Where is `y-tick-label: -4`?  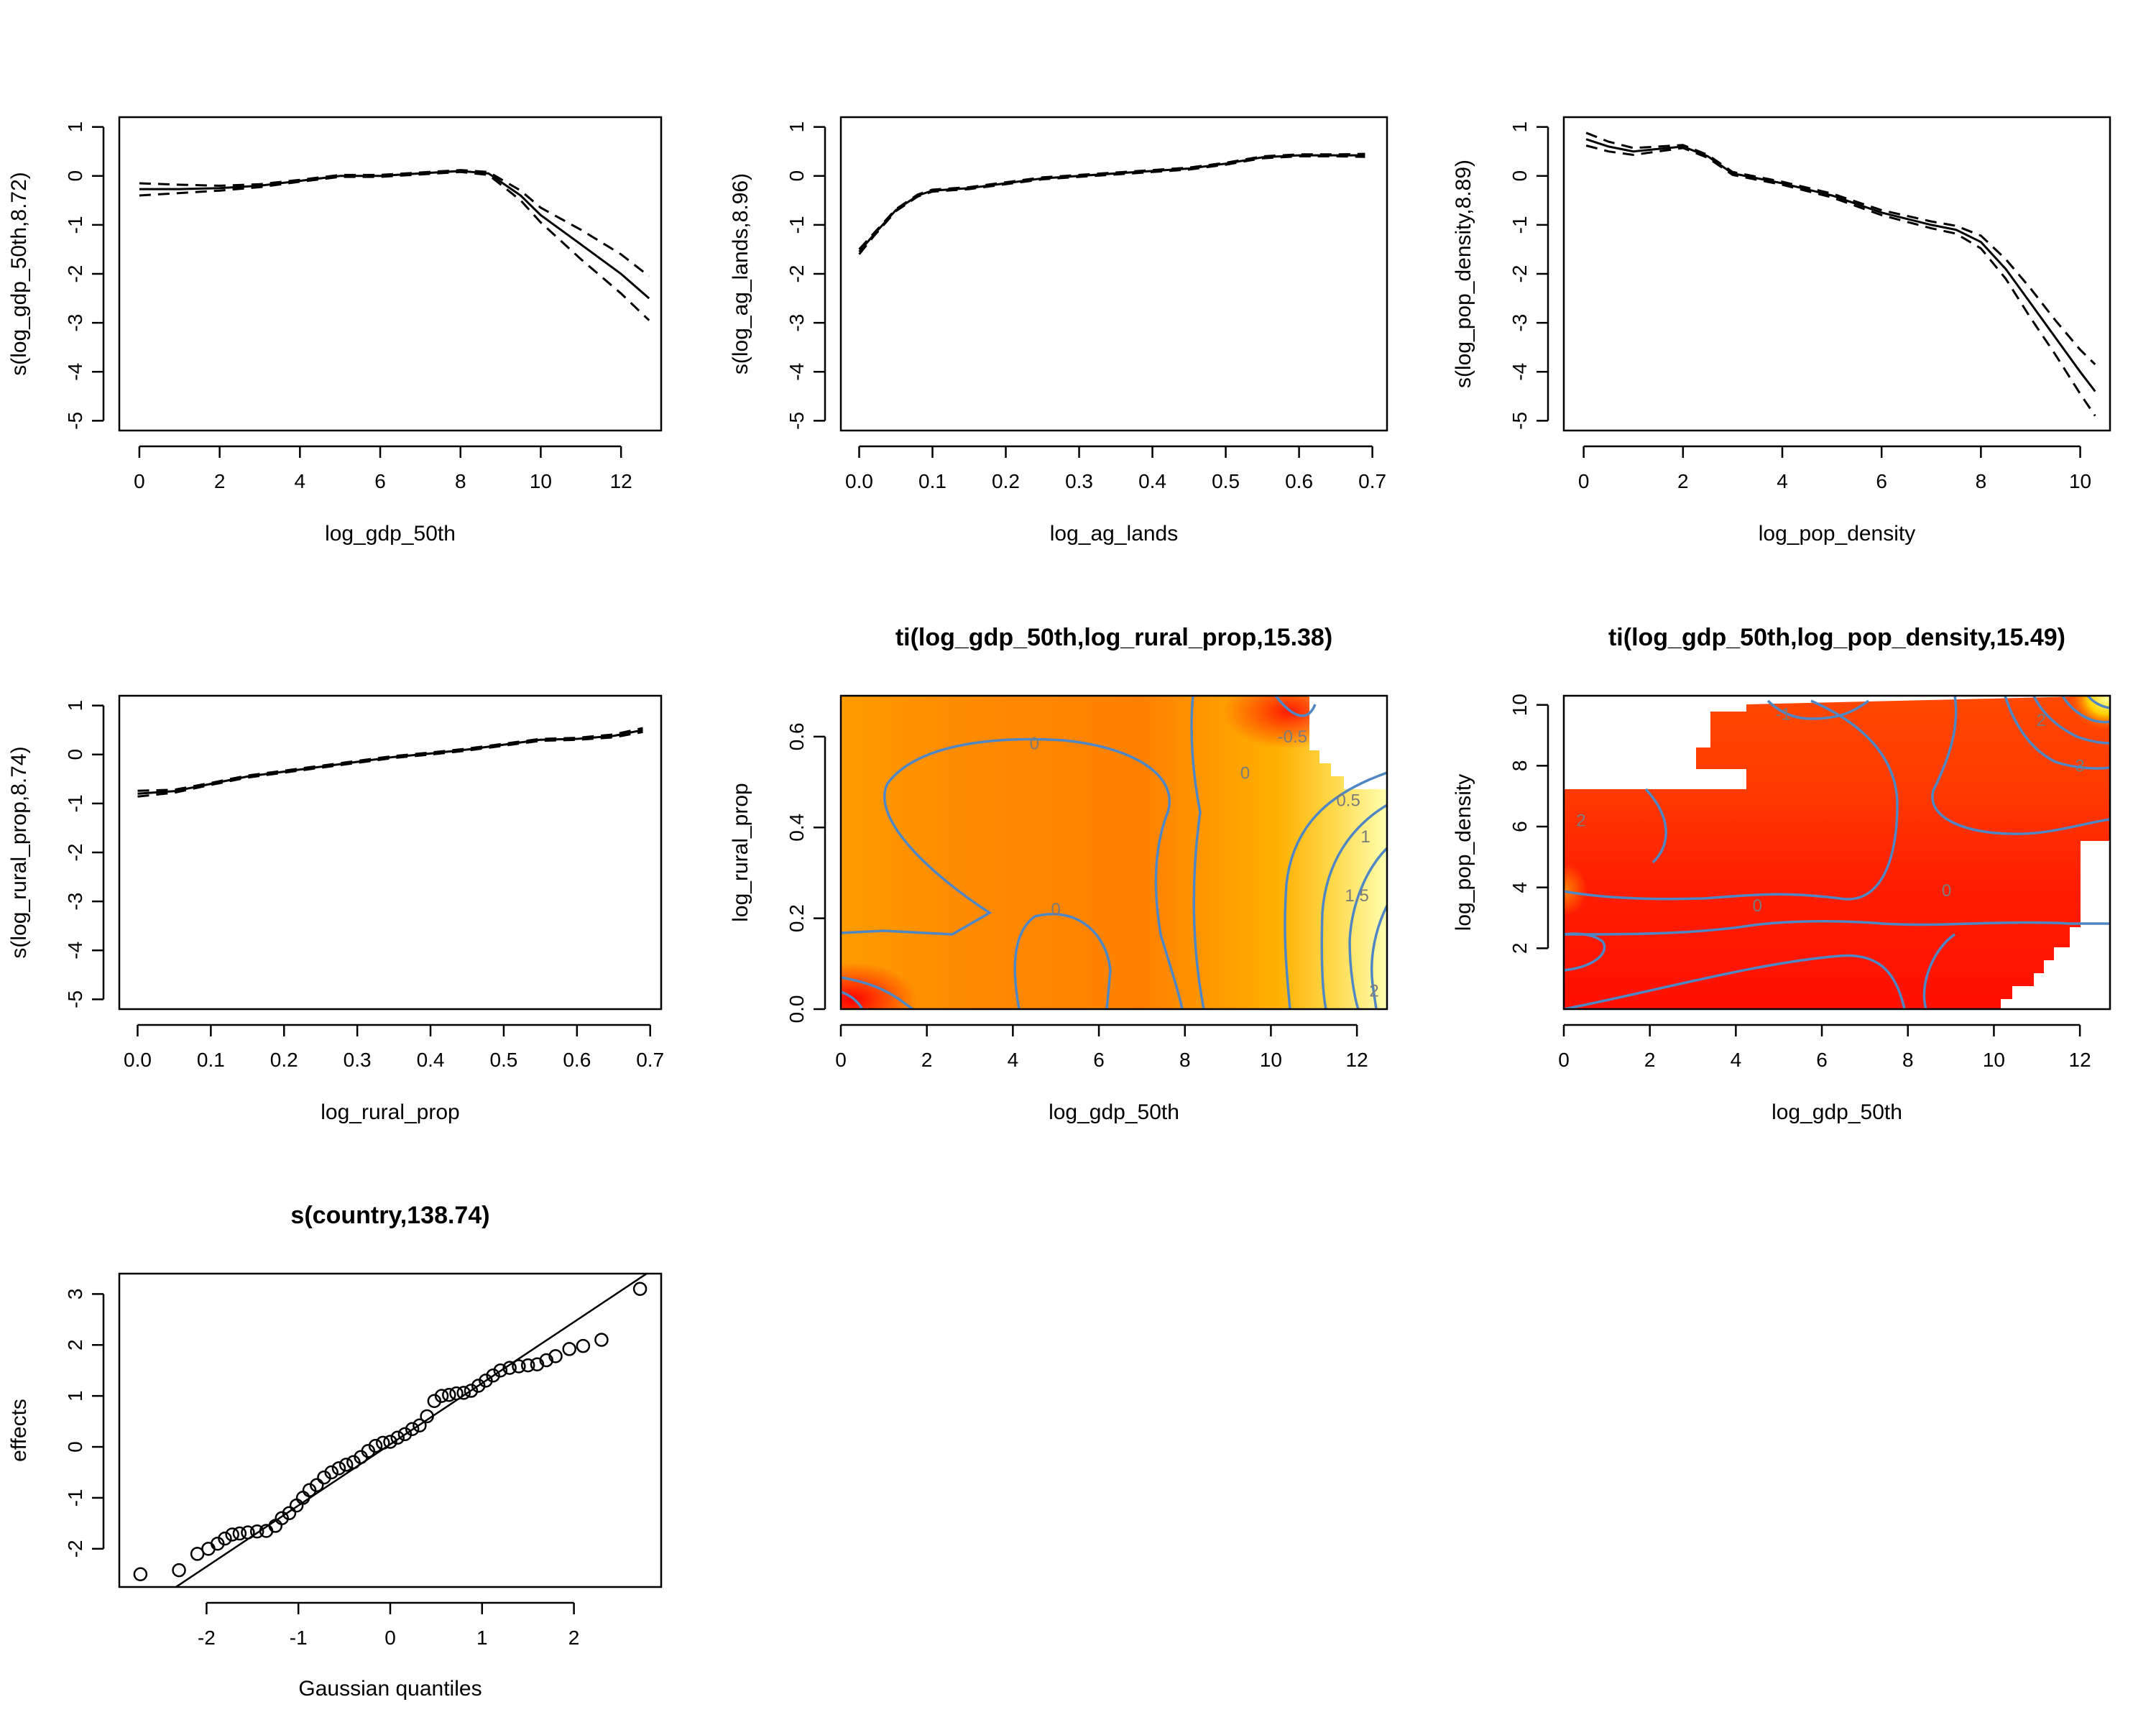 y-tick-label: -4 is located at coordinates (75, 372).